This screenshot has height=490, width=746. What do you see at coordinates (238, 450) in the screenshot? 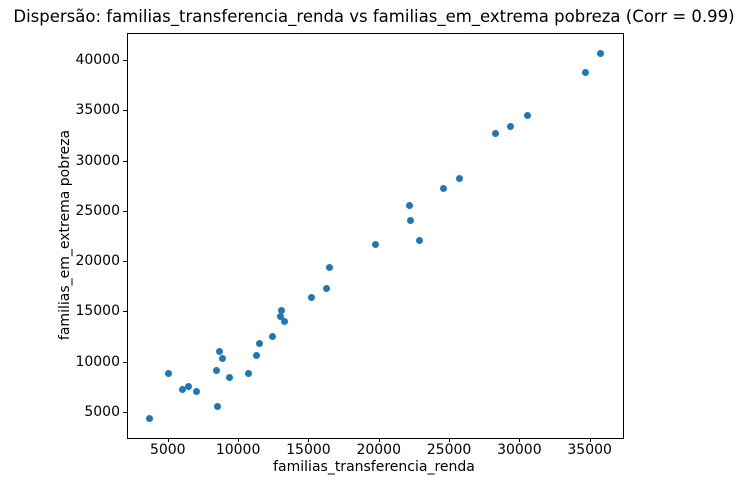
I see `x-tick-label: 10000` at bounding box center [238, 450].